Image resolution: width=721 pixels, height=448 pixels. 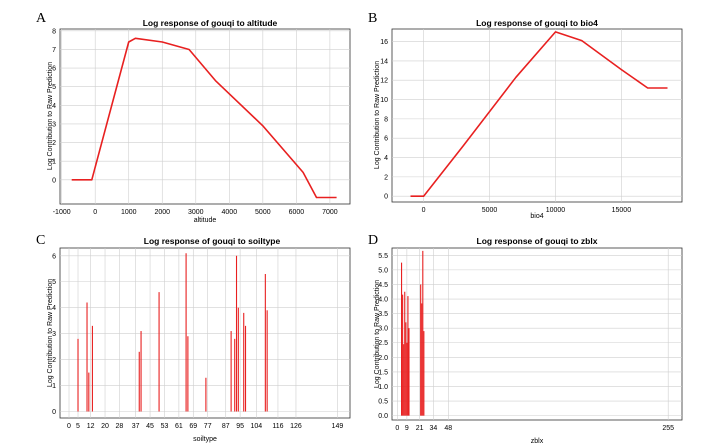 What do you see at coordinates (537, 23) in the screenshot?
I see `panel-b-title: Log response of gouqi to bio4` at bounding box center [537, 23].